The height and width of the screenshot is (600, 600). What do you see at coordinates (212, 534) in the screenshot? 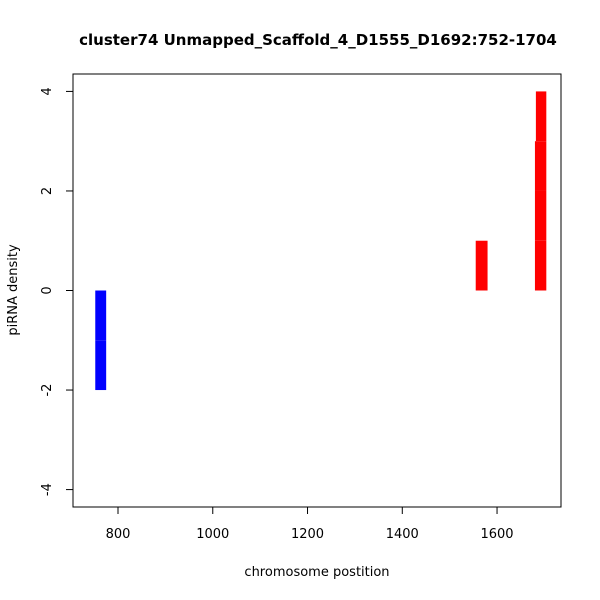
I see `x-tick-label: 1000` at bounding box center [212, 534].